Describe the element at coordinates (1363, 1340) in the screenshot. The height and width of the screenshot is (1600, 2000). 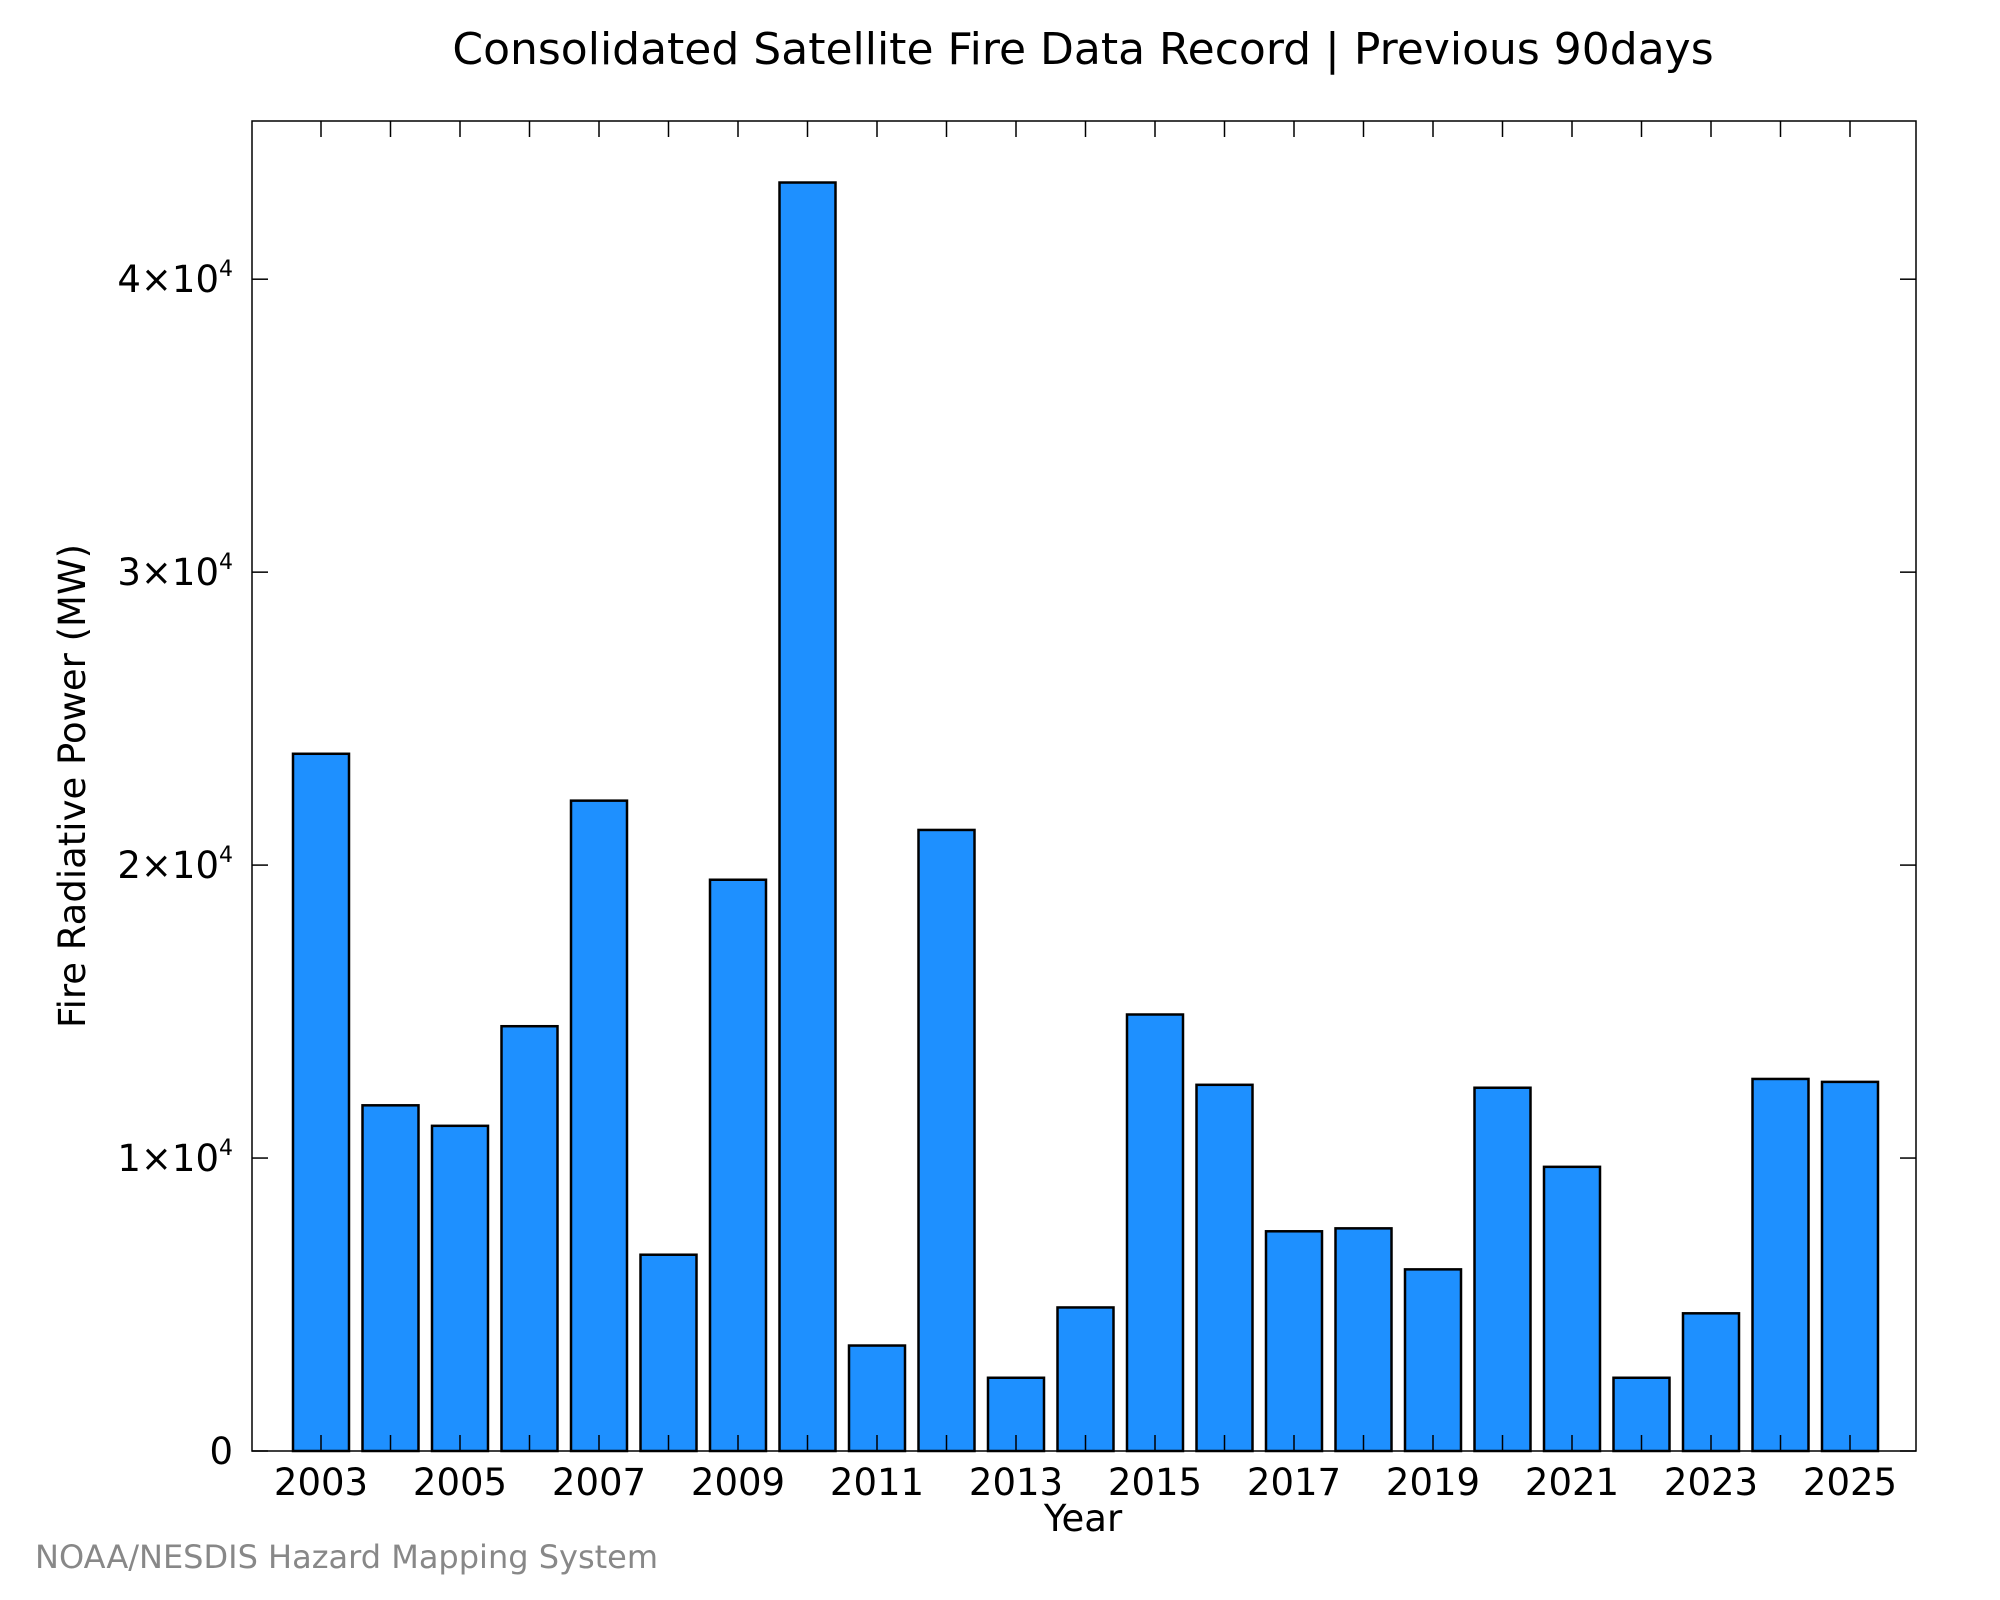
I see `bar-2018` at that location.